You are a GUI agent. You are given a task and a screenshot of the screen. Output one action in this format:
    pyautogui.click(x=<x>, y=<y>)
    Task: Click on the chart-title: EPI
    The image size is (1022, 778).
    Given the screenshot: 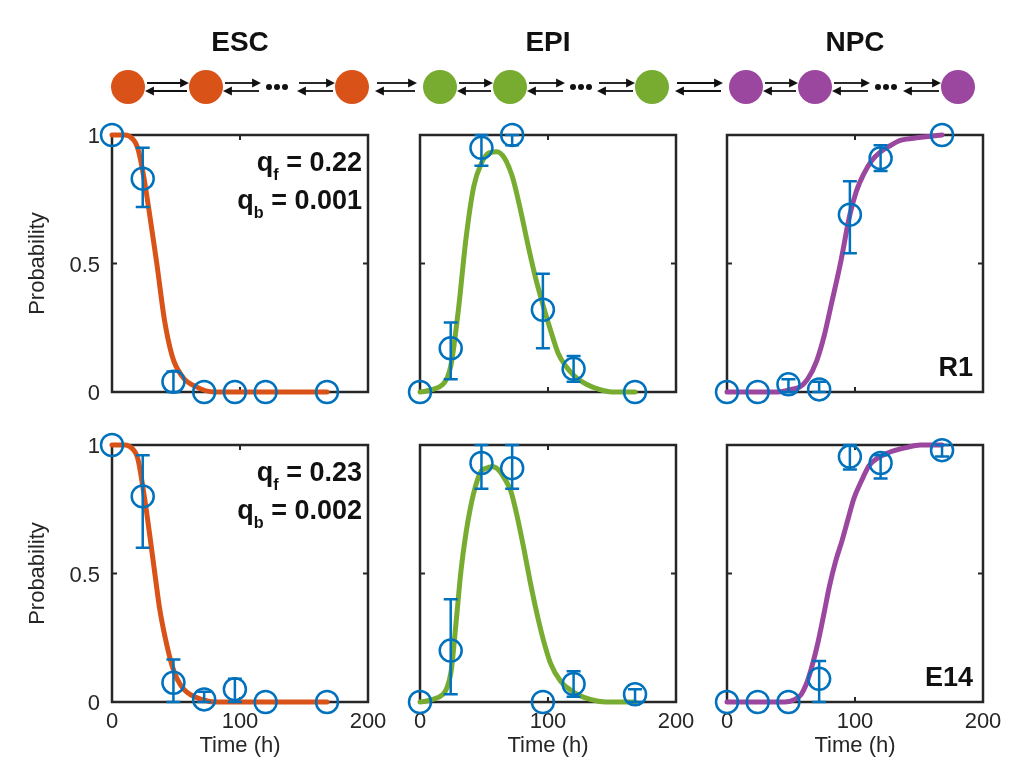 What is the action you would take?
    pyautogui.click(x=548, y=41)
    